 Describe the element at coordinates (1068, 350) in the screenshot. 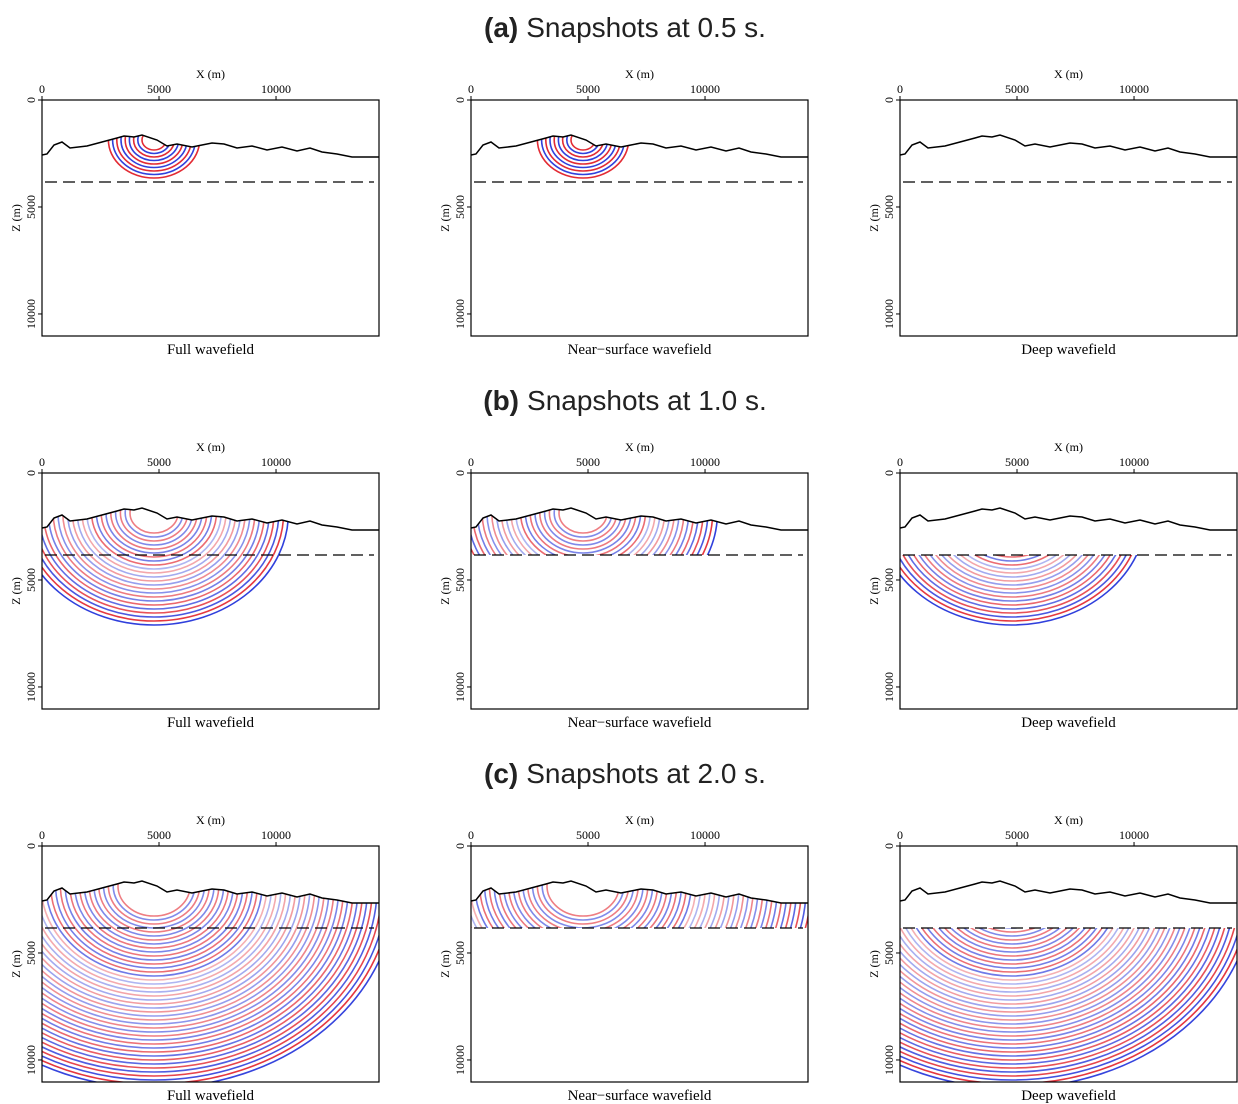

I see `panel-caption: Deep wavefield` at that location.